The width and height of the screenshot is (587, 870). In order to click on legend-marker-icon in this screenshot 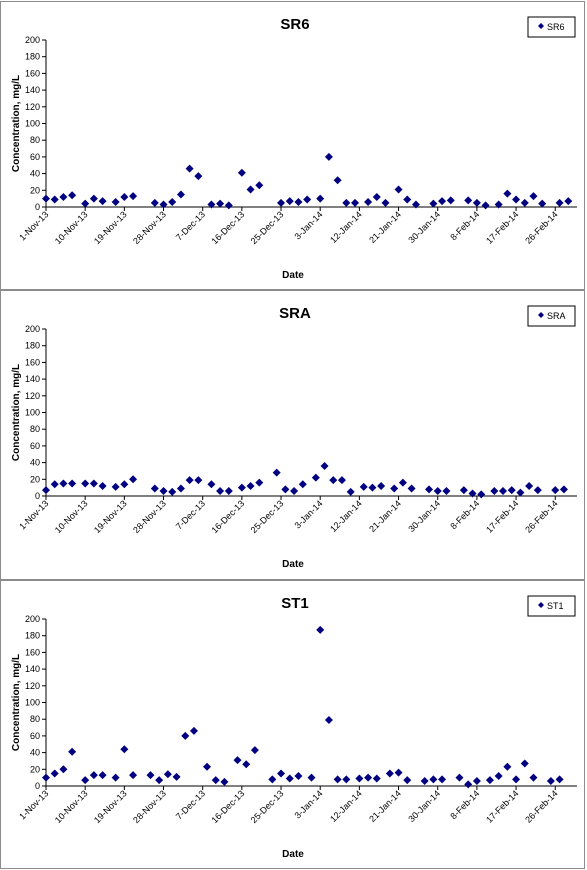, I will do `click(541, 605)`.